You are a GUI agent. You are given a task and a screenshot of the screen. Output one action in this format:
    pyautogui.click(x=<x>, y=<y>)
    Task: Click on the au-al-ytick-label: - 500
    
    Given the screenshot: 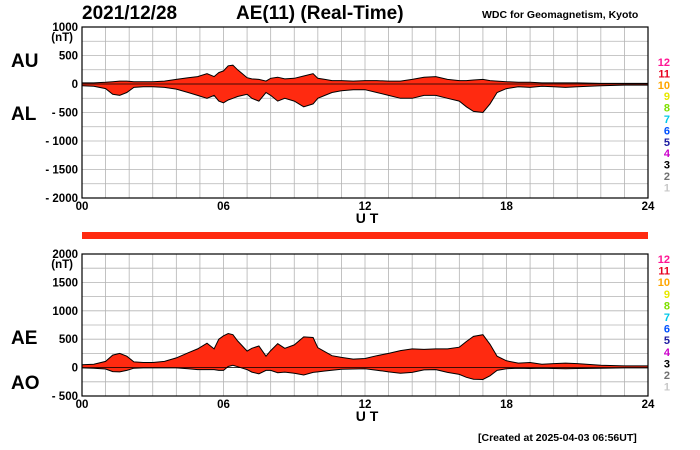 What is the action you would take?
    pyautogui.click(x=65, y=114)
    